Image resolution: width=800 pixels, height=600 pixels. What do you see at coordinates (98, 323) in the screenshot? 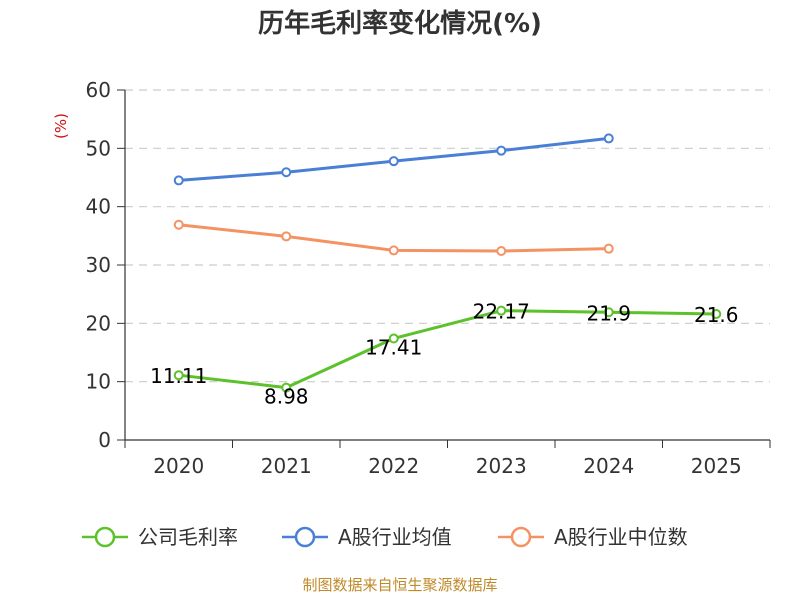
I see `y-tick-label: 20` at bounding box center [98, 323].